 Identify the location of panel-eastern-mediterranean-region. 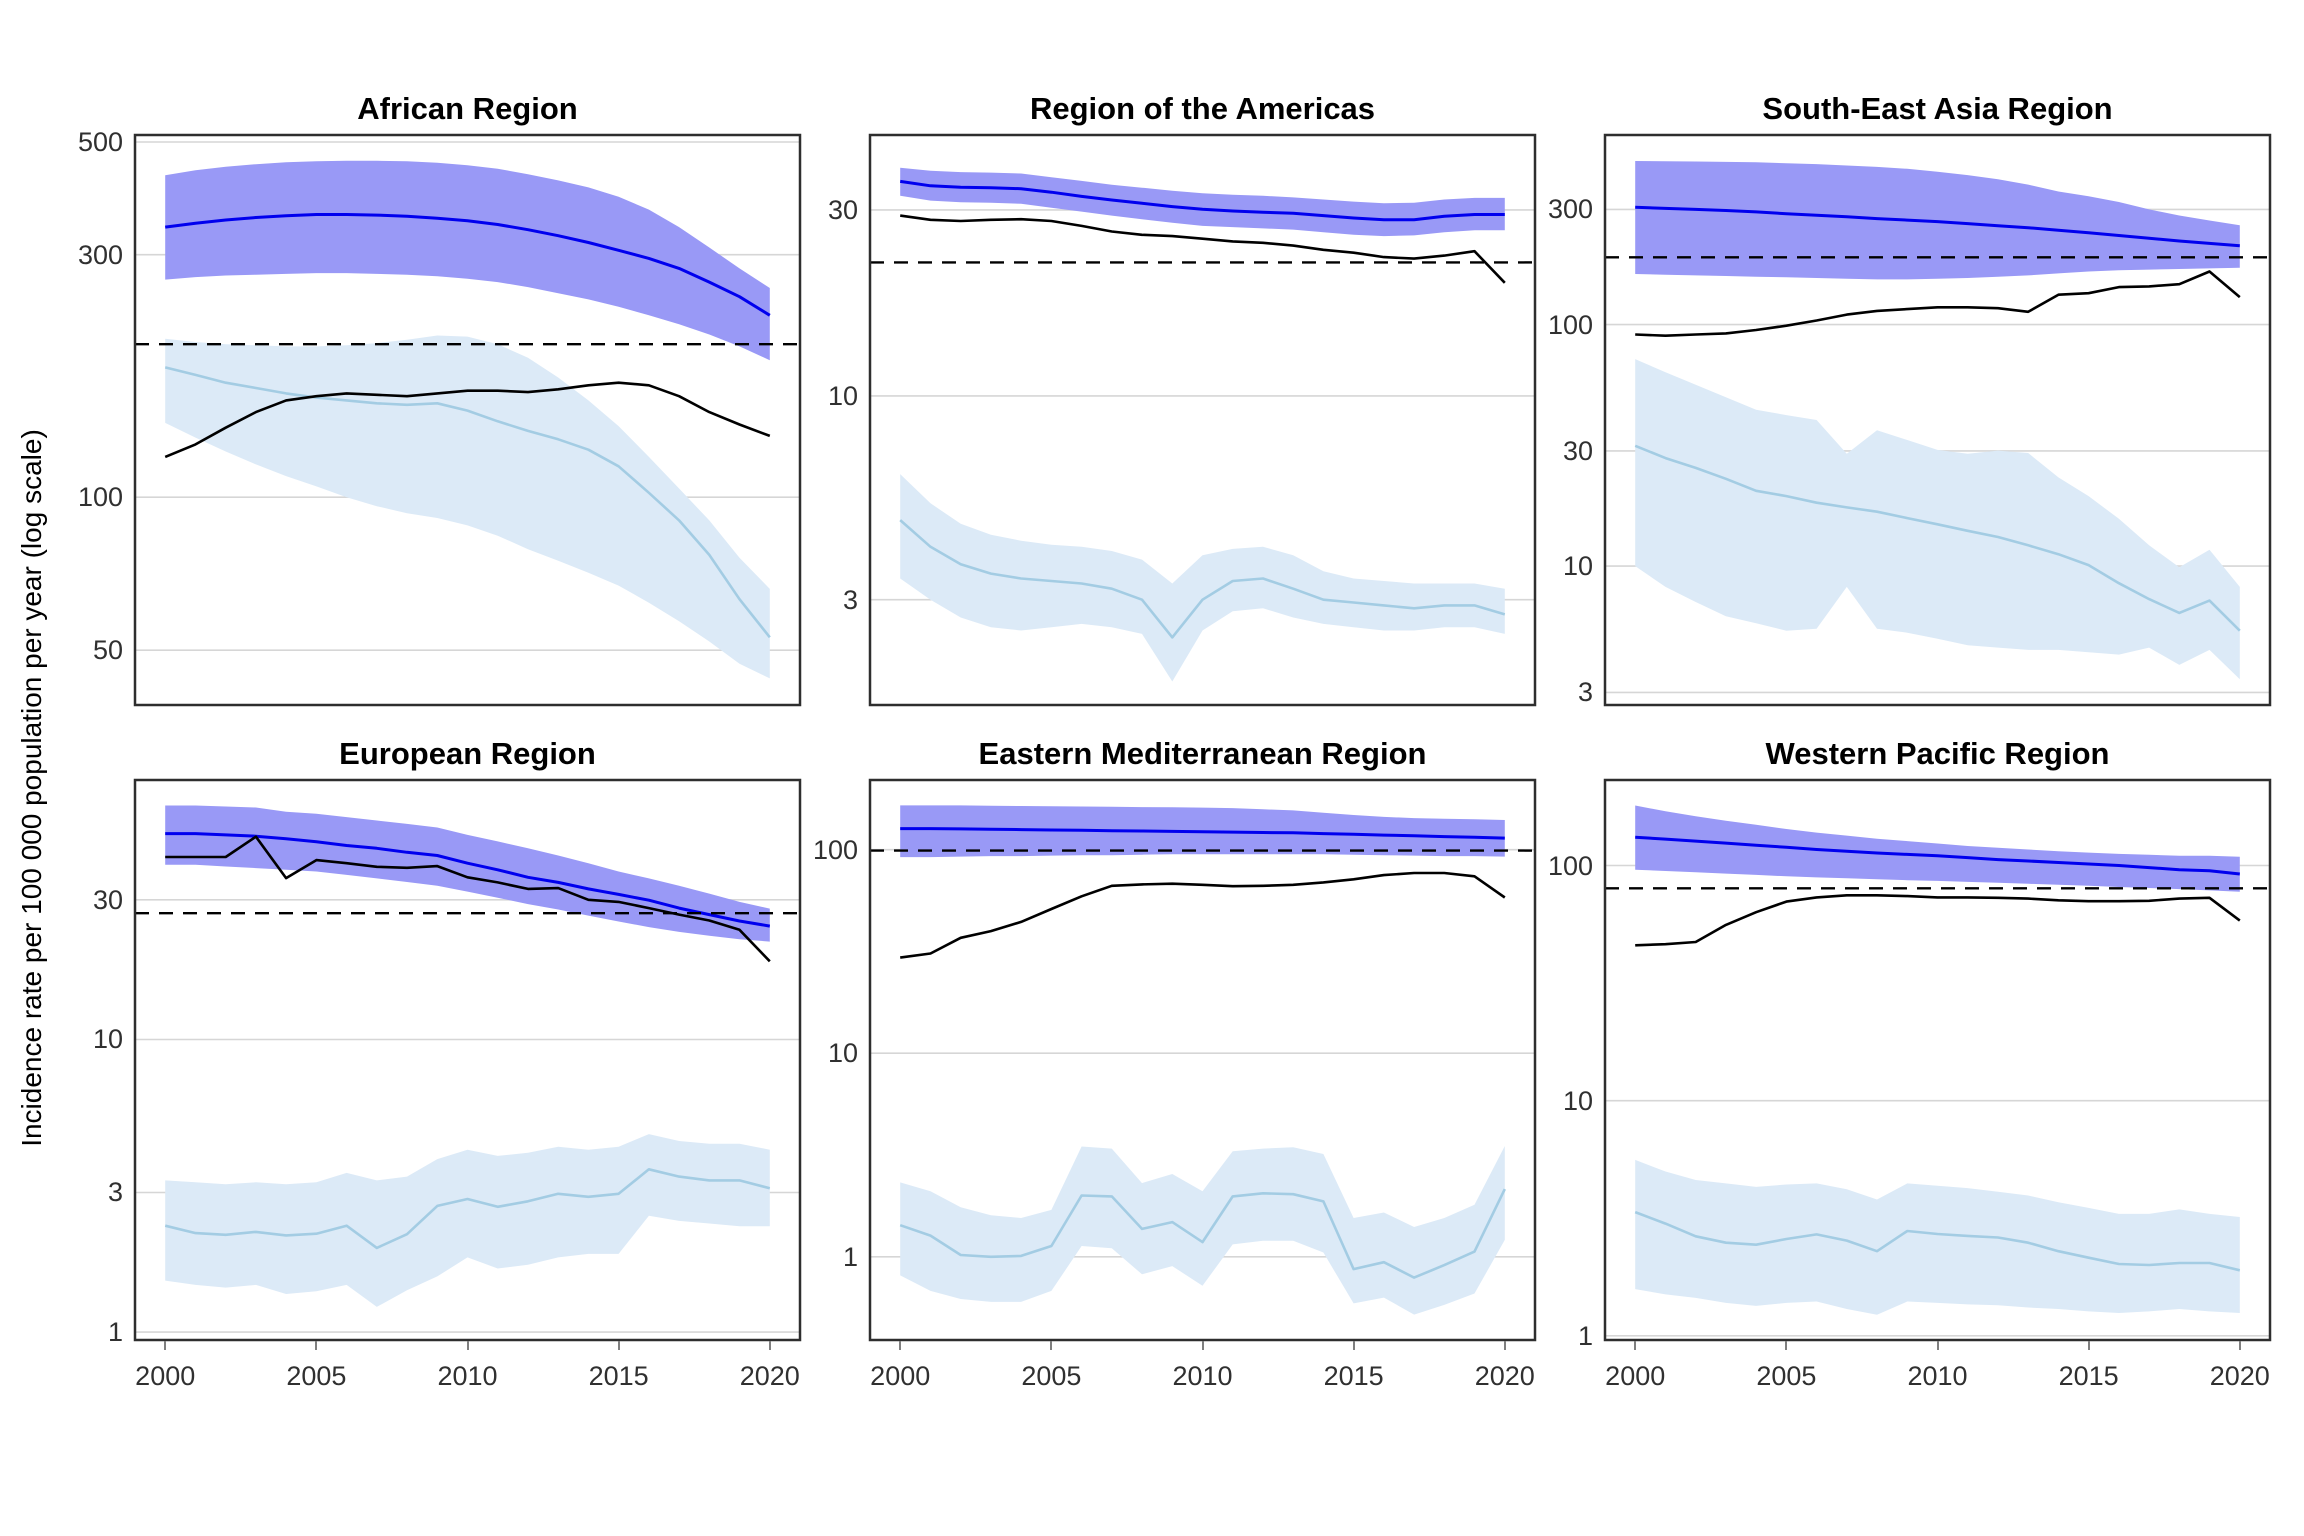
(1202, 1060).